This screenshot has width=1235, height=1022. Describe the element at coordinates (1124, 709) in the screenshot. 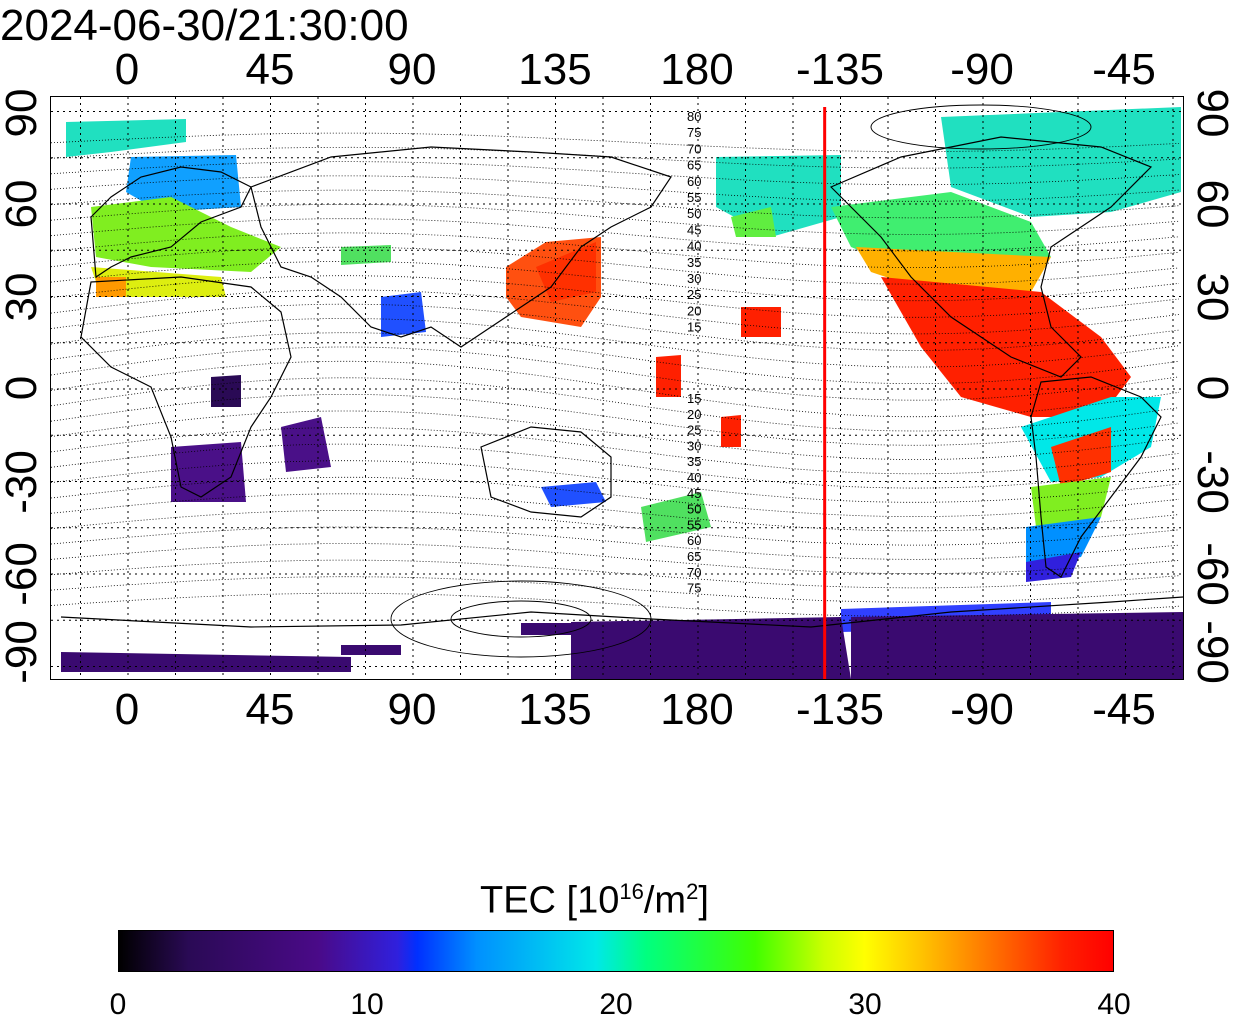

I see `bottom-lon-label: -45` at that location.